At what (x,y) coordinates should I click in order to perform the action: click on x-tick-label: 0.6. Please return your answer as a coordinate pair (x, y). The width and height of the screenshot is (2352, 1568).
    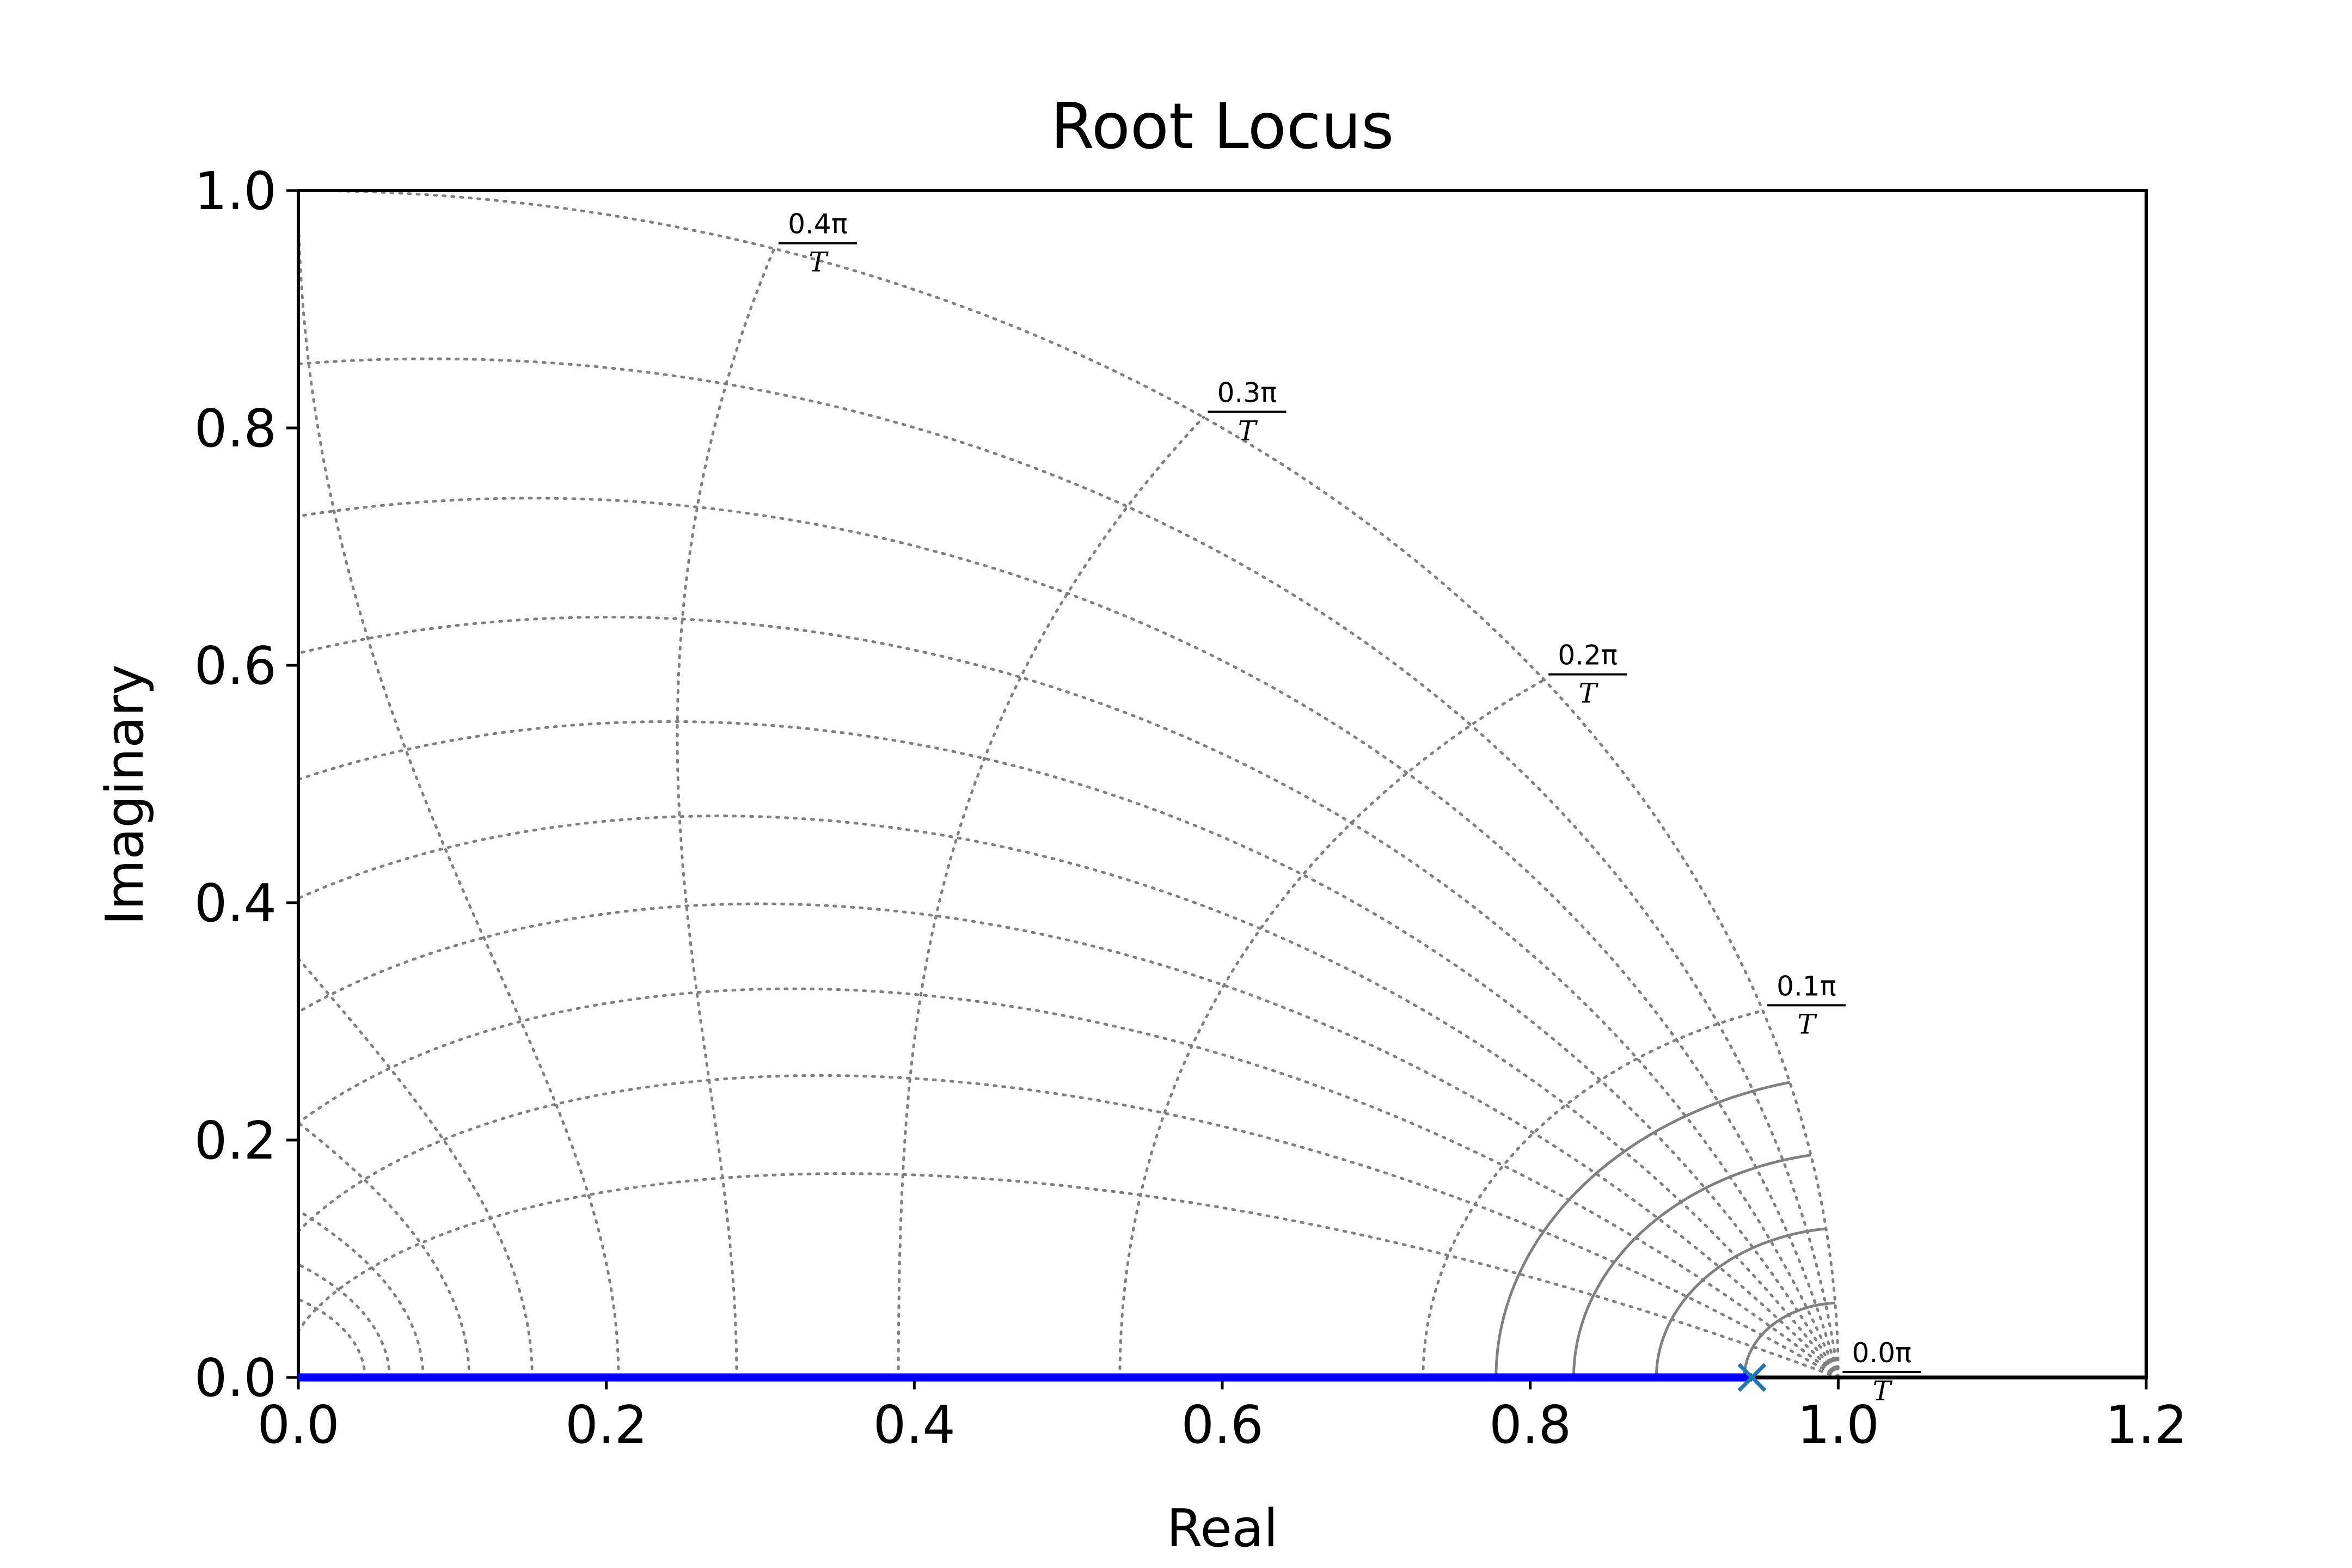
    Looking at the image, I should click on (1222, 1425).